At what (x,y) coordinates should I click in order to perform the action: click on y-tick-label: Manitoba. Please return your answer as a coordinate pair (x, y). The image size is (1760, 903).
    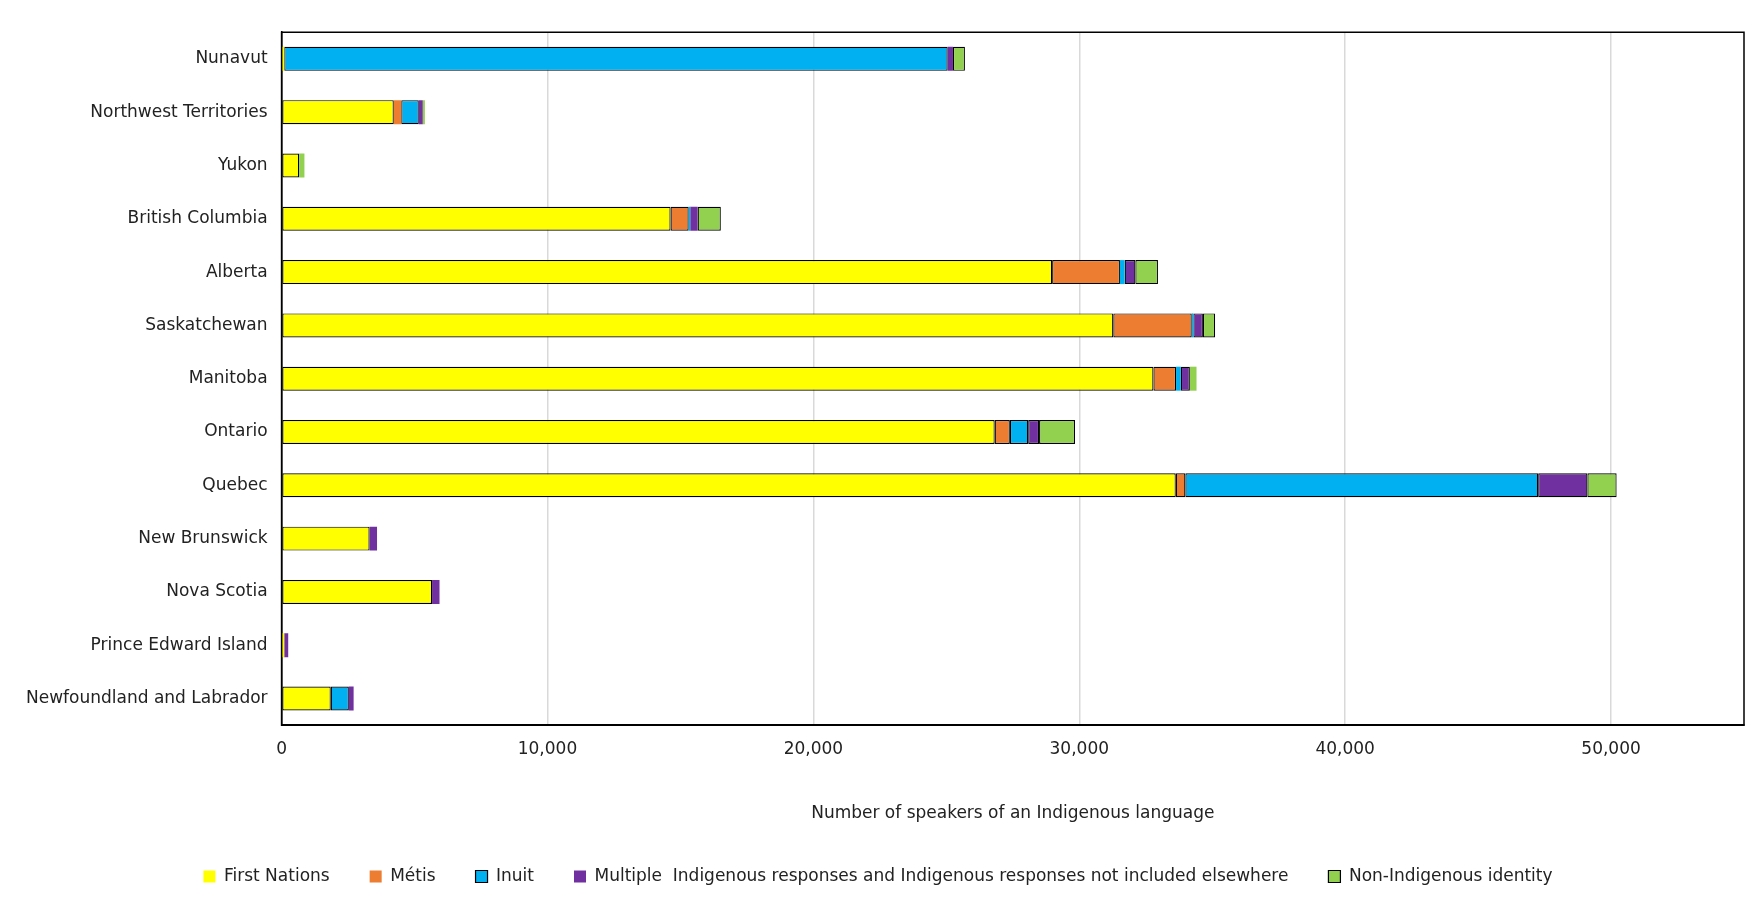
    Looking at the image, I should click on (228, 377).